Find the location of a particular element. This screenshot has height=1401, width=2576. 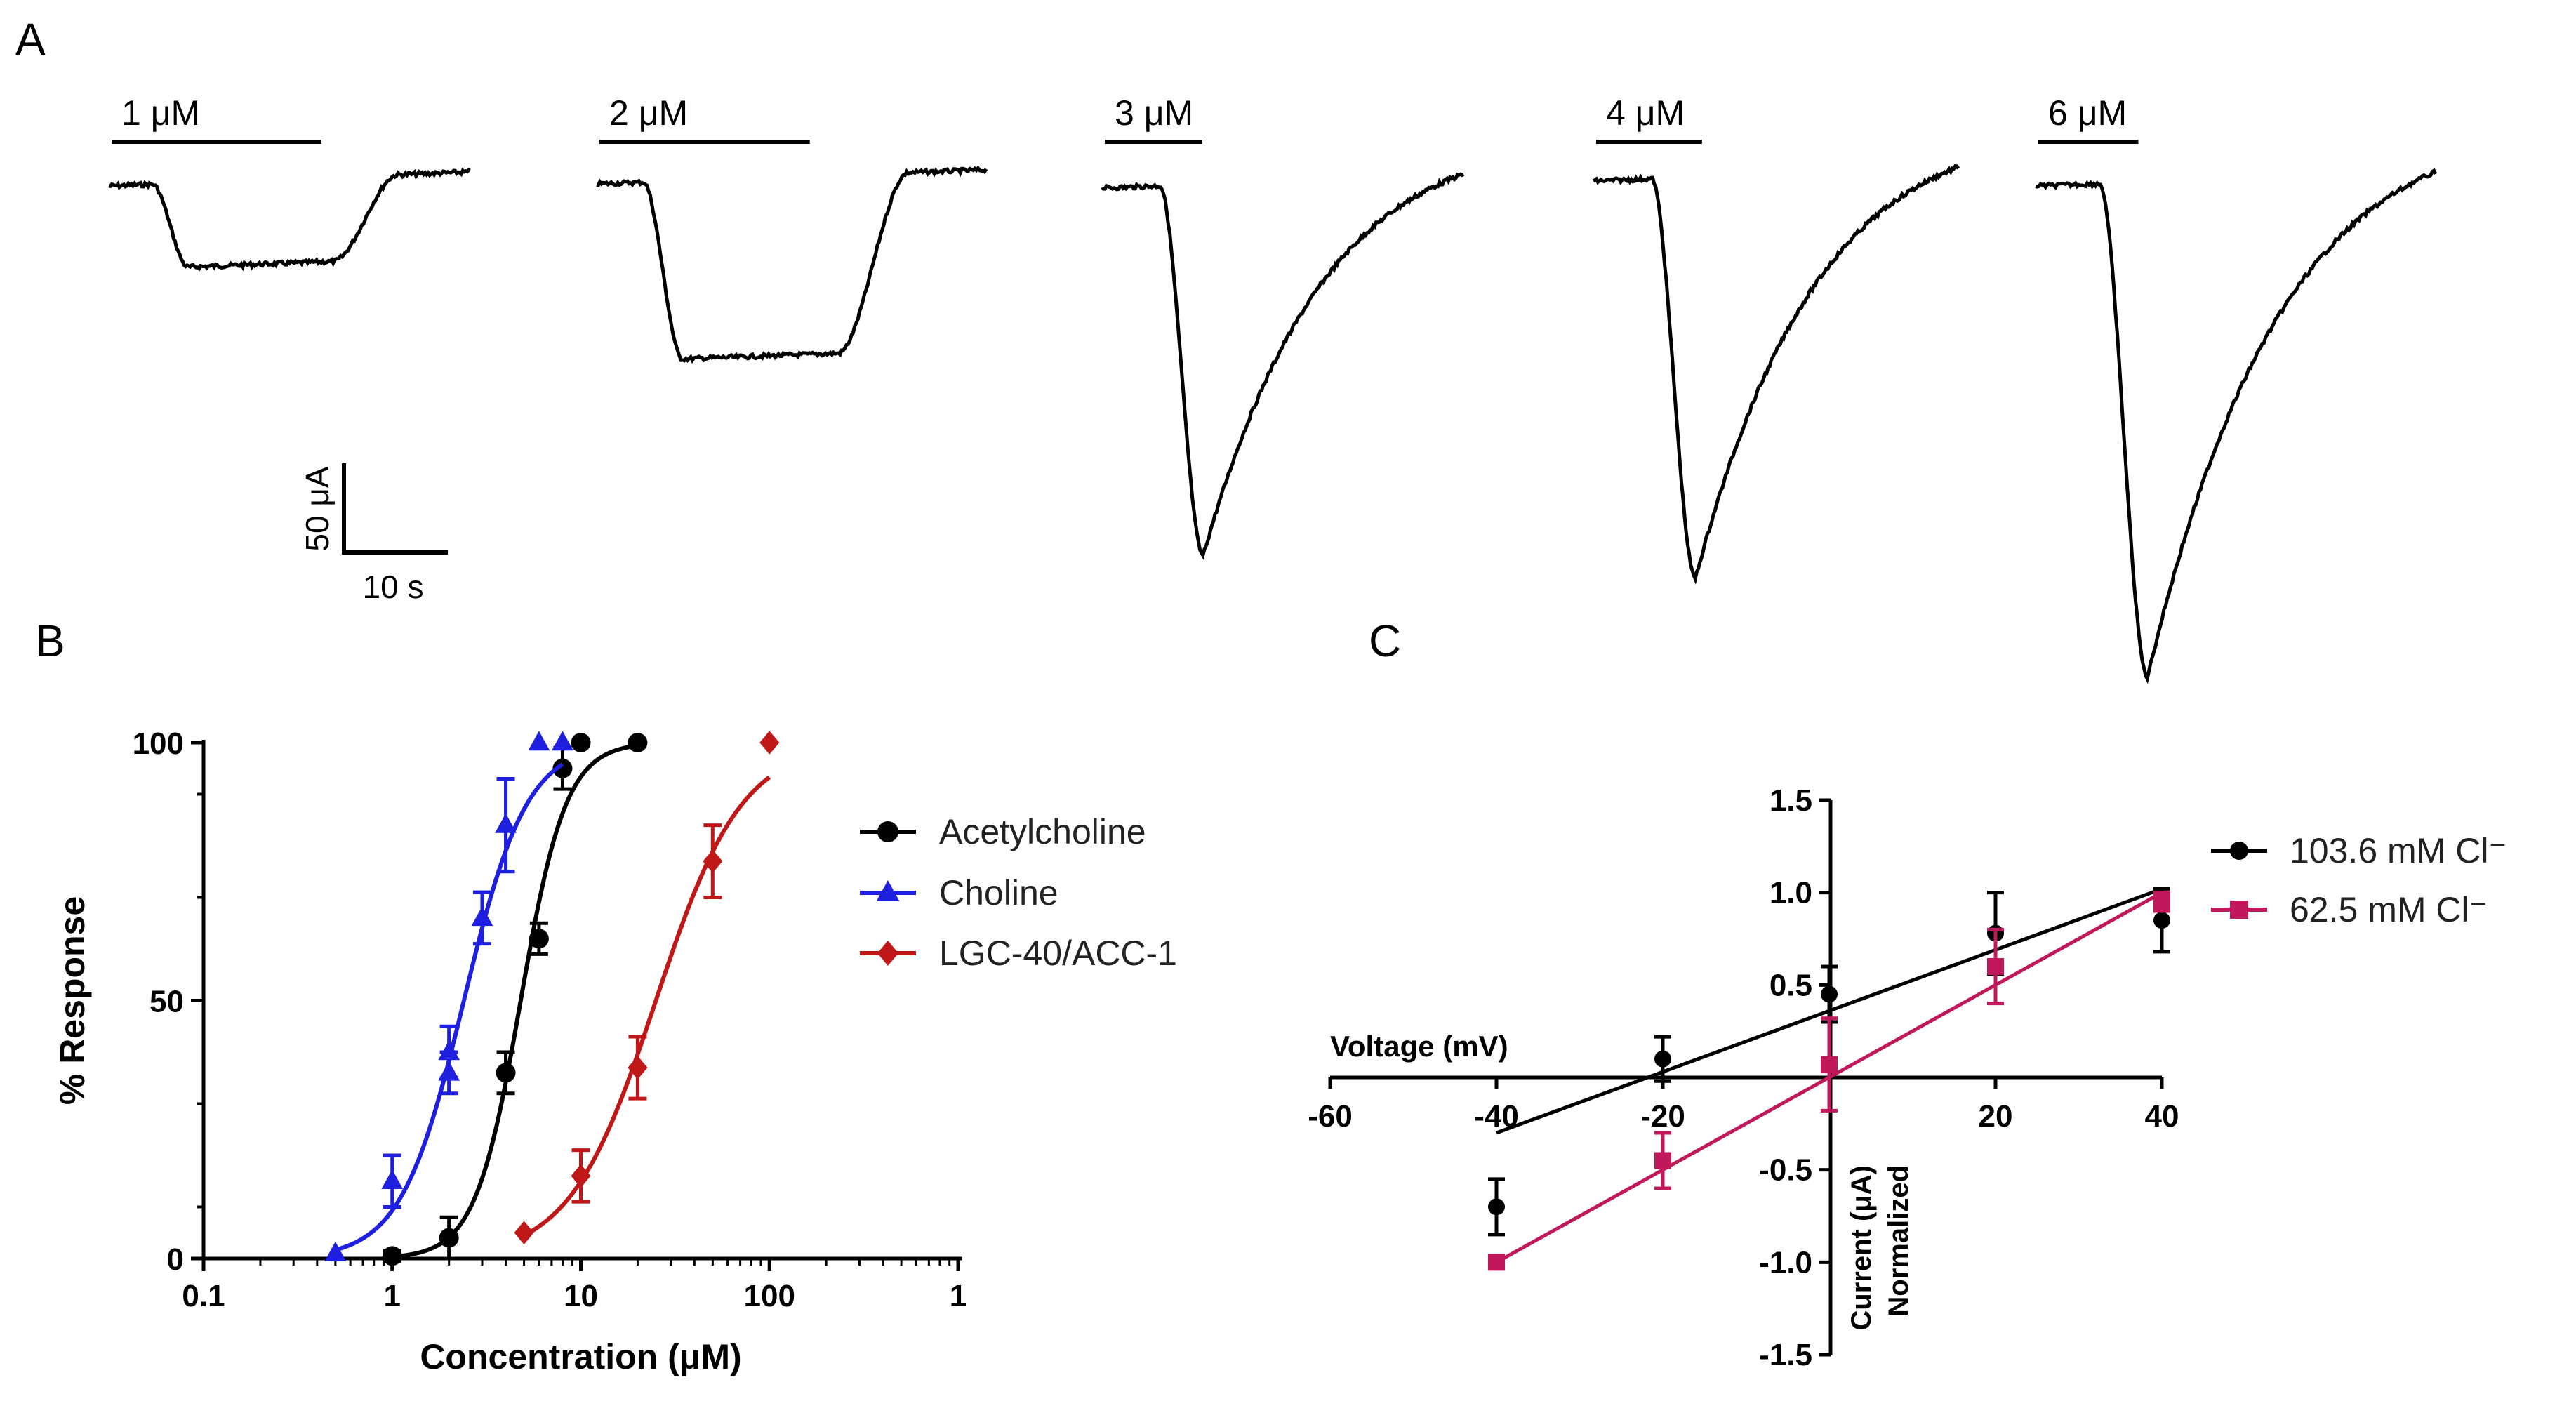

c-x-tick-label: 40 is located at coordinates (2162, 1116).